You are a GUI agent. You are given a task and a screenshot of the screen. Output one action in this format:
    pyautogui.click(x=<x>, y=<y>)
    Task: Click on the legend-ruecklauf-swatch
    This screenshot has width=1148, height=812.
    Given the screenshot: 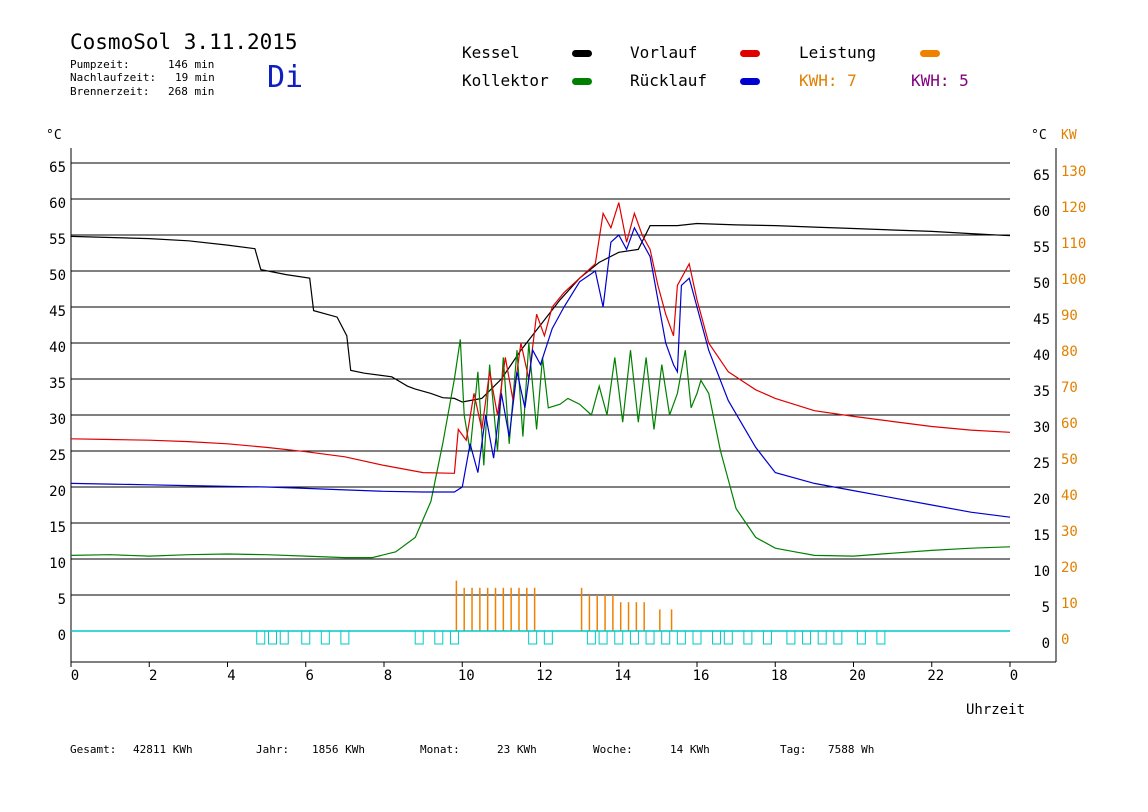 What is the action you would take?
    pyautogui.click(x=750, y=81)
    